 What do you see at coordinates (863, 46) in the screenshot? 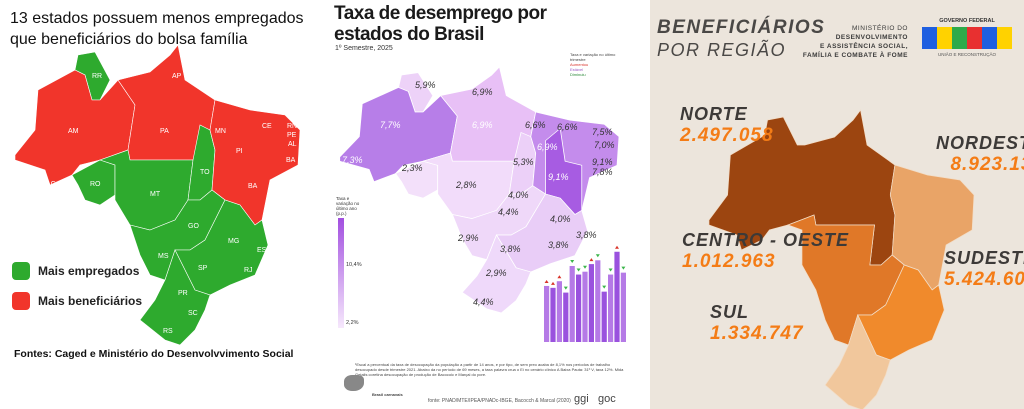
I see `ministry-line: E ASSISTÊNCIA SOCIAL,` at bounding box center [863, 46].